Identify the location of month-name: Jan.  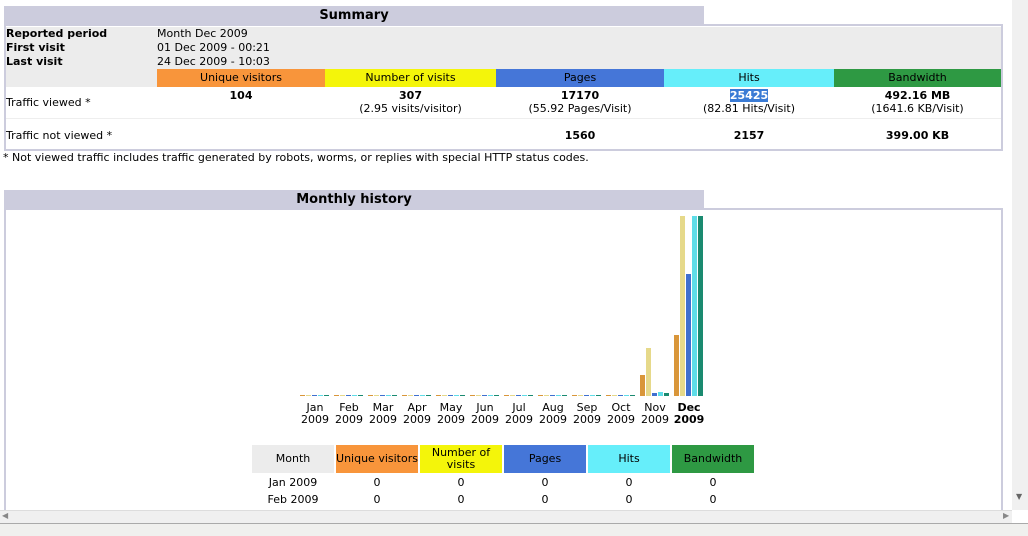
(315, 407).